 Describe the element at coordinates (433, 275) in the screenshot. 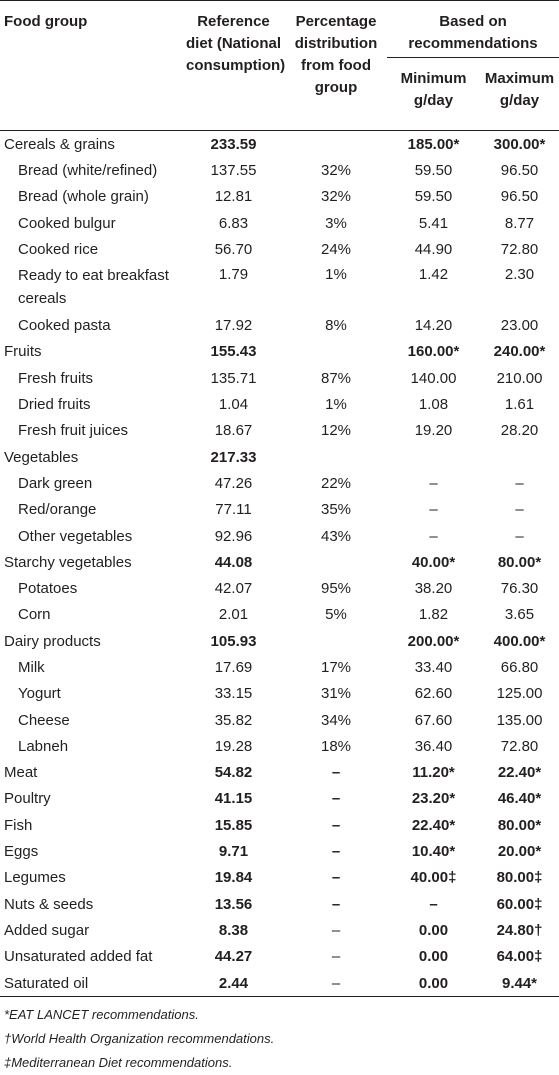

I see `value-cell: 1.42` at that location.